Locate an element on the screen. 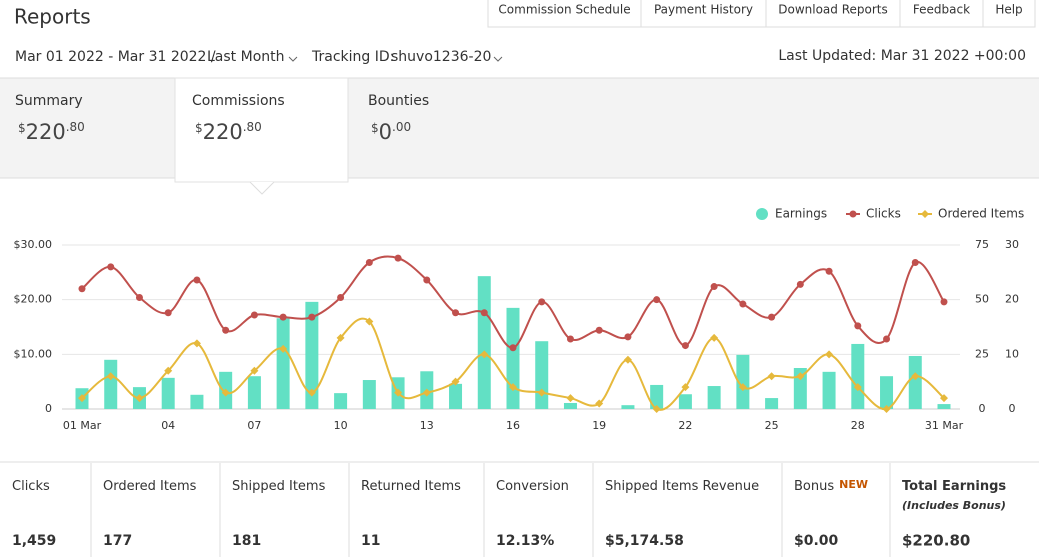  stat-label: Bonus NEW is located at coordinates (831, 486).